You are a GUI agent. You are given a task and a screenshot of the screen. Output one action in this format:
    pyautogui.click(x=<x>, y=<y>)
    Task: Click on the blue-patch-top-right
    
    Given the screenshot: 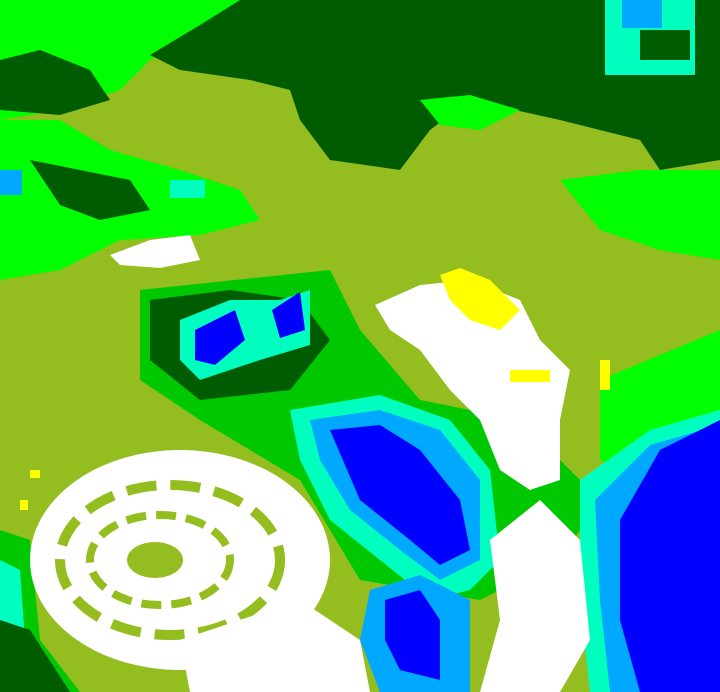 What is the action you would take?
    pyautogui.click(x=642, y=14)
    